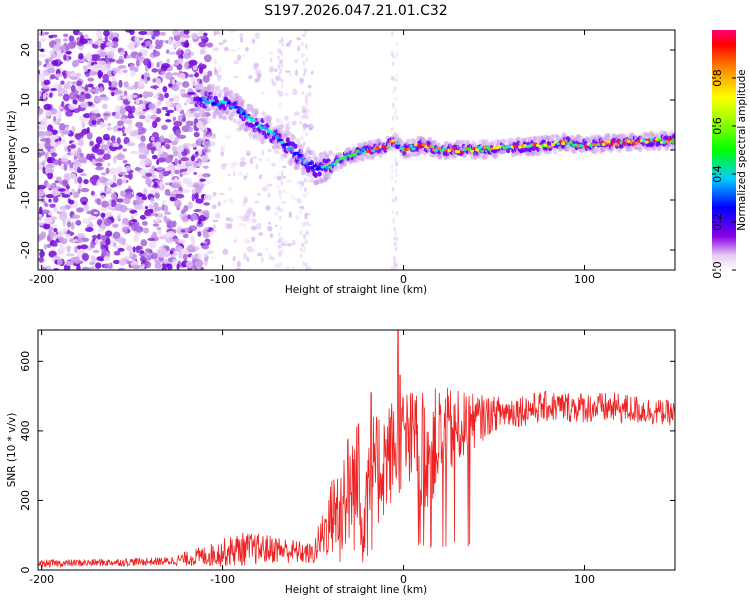 This screenshot has width=750, height=604. Describe the element at coordinates (25, 570) in the screenshot. I see `y-tick-label: 0` at that location.